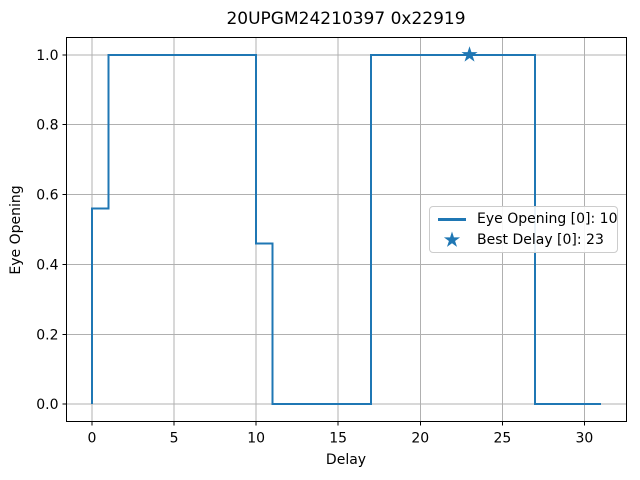  I want to click on star-icon, so click(452, 240).